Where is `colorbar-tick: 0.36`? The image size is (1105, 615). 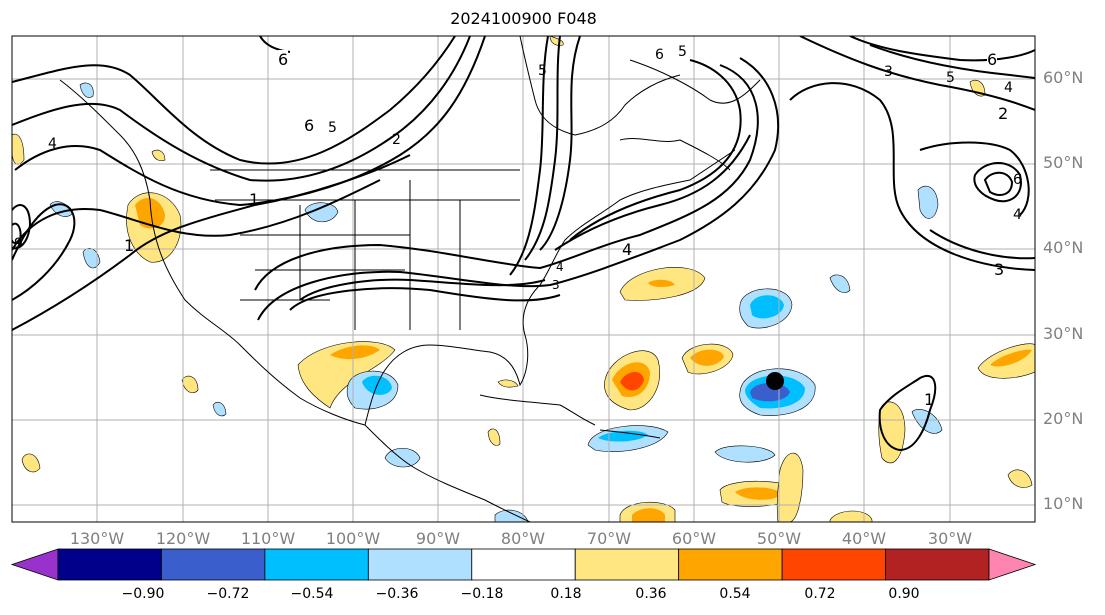
colorbar-tick: 0.36 is located at coordinates (651, 594).